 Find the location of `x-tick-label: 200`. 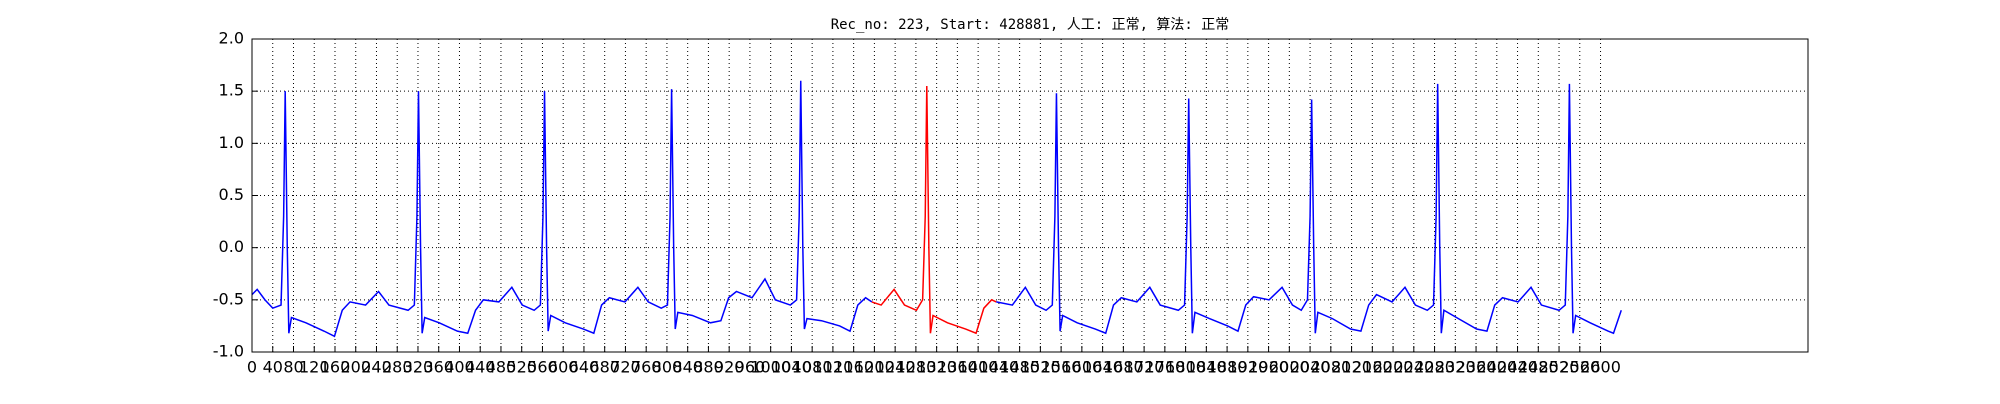

x-tick-label: 200 is located at coordinates (355, 367).